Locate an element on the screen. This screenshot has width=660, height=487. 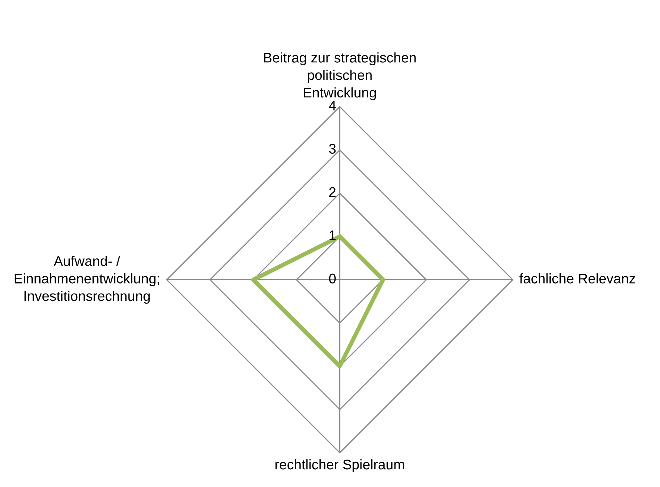
y-tick-label: 0 is located at coordinates (332, 279).